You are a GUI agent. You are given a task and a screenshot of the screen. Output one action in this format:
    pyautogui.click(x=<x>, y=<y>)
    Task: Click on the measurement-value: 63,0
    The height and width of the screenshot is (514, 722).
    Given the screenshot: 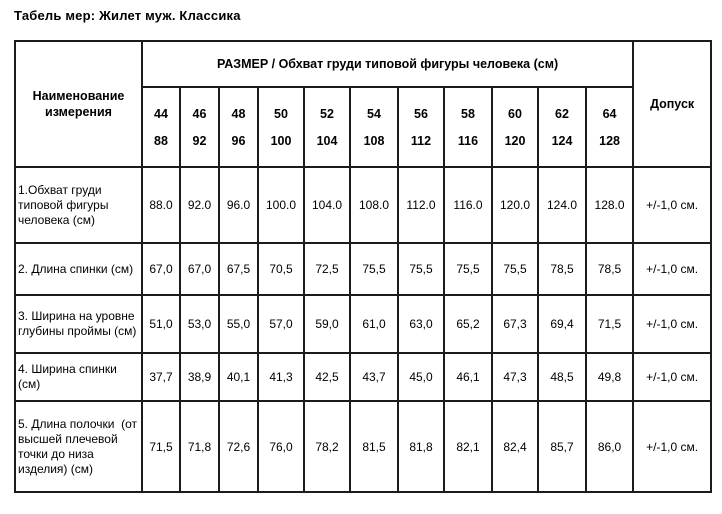 What is the action you would take?
    pyautogui.click(x=421, y=324)
    